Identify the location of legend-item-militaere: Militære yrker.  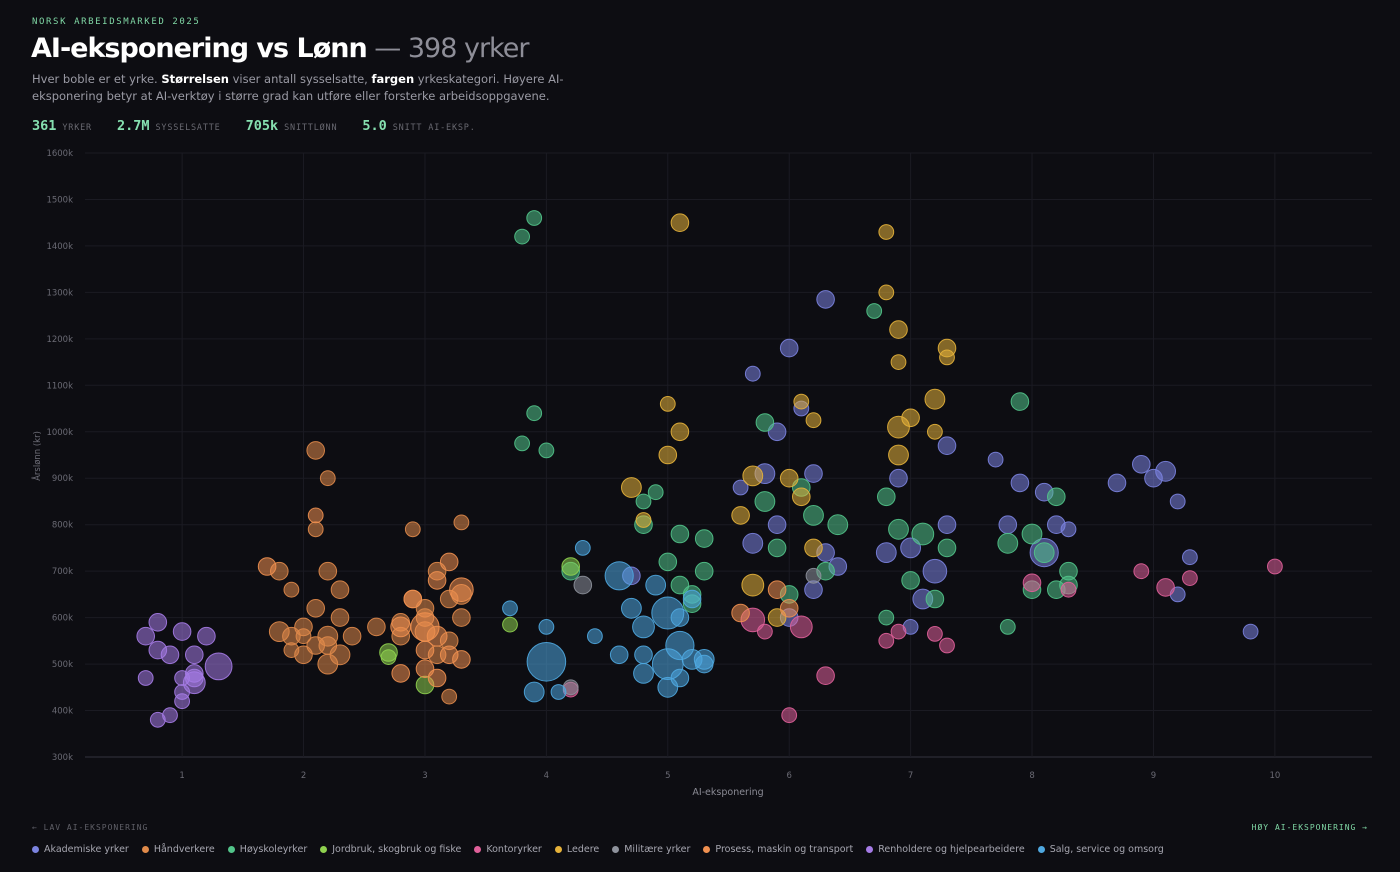
(651, 849).